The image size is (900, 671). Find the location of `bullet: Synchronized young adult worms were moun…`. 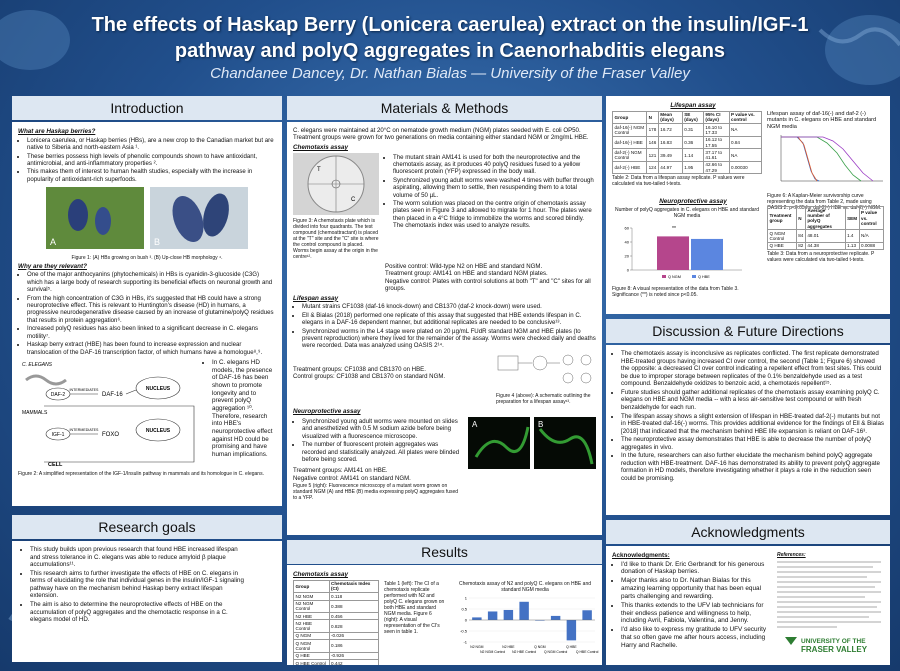

bullet: Synchronized young adult worms were moun… is located at coordinates (382, 429).